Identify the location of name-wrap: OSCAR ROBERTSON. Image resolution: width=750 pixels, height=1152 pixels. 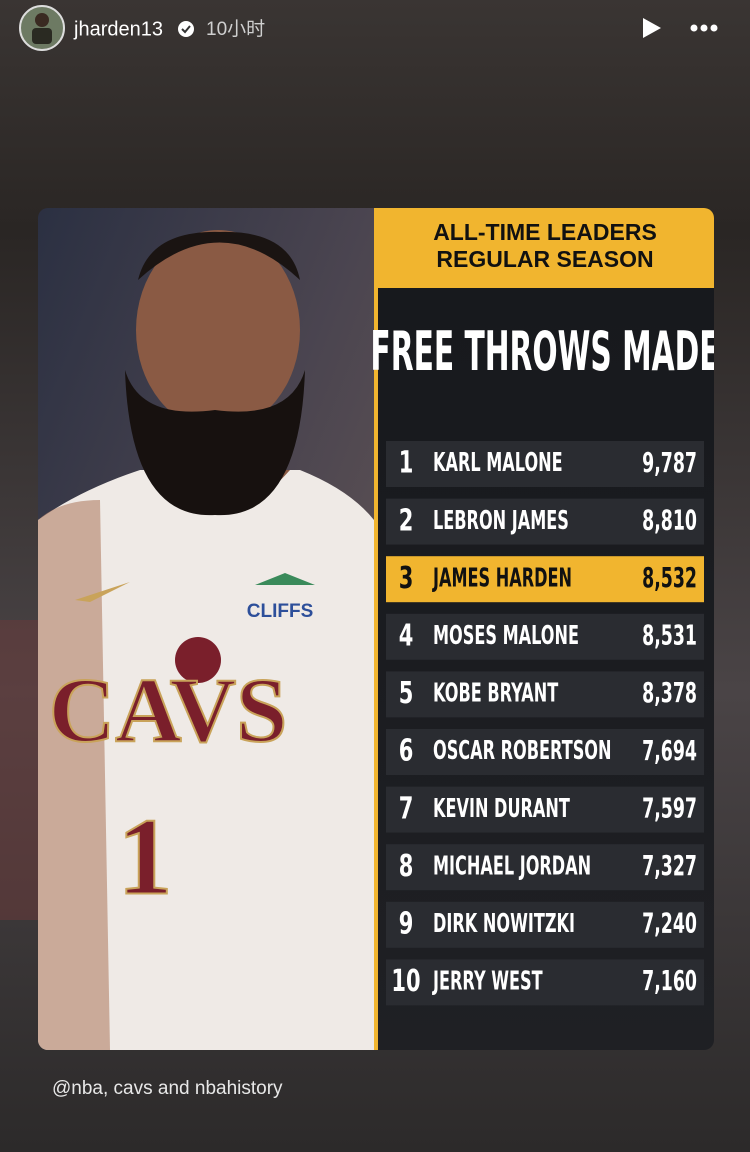
(522, 751).